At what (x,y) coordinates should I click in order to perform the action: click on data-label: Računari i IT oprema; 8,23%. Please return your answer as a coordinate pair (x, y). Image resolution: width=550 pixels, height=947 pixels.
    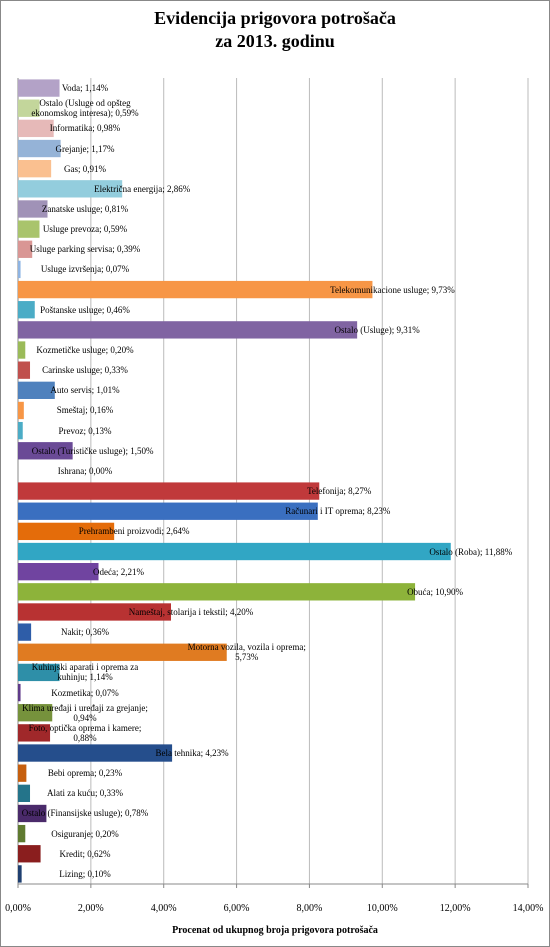
    Looking at the image, I should click on (338, 511).